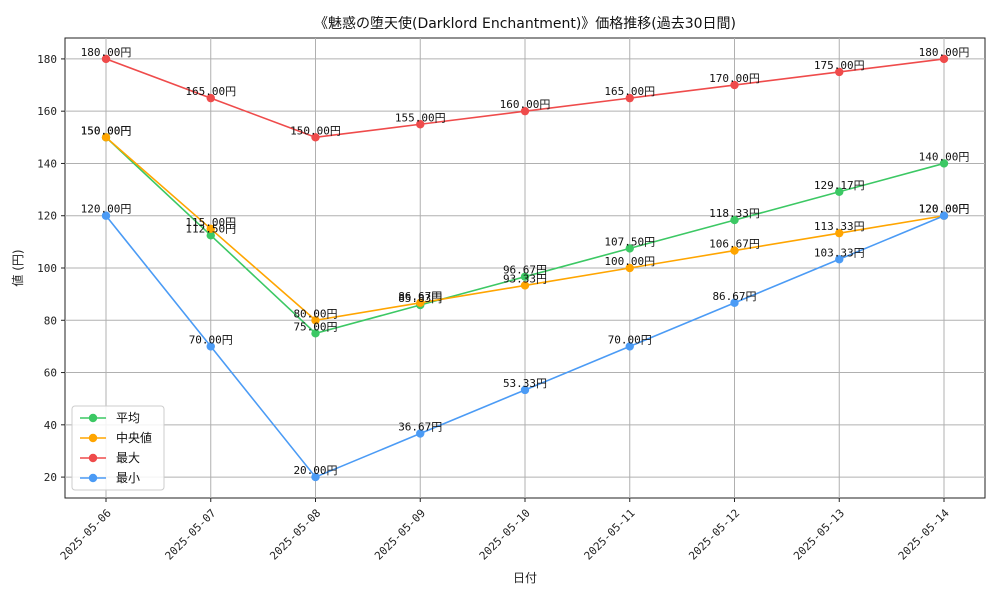  I want to click on legend-label: 平均, so click(128, 418).